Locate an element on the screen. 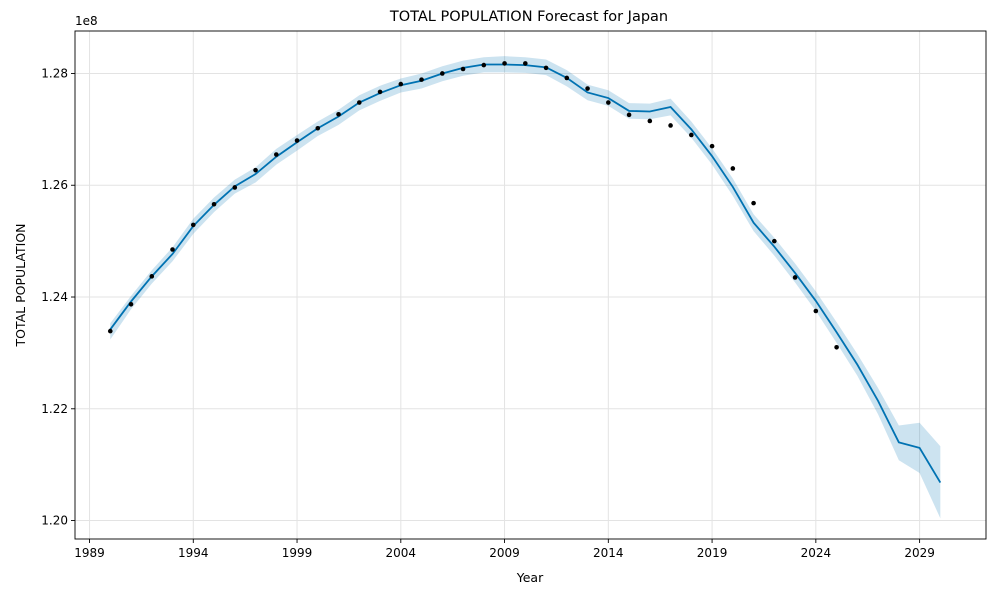 This screenshot has height=600, width=1000. x-tick-label: 2009 is located at coordinates (504, 553).